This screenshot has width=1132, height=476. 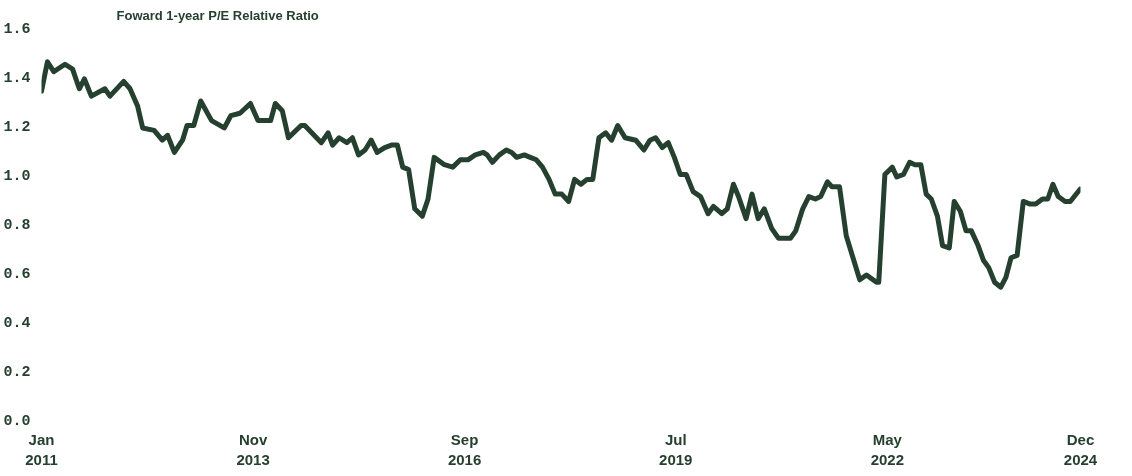 What do you see at coordinates (676, 449) in the screenshot?
I see `x-tick-label: Jul 2019` at bounding box center [676, 449].